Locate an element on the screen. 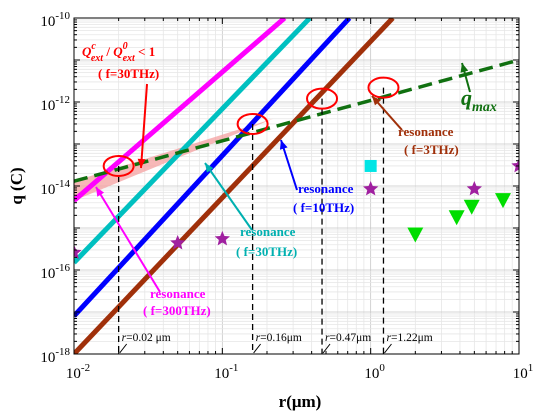 This screenshot has height=415, width=538. res3-label-2: ( f=3THz) is located at coordinates (431, 149).